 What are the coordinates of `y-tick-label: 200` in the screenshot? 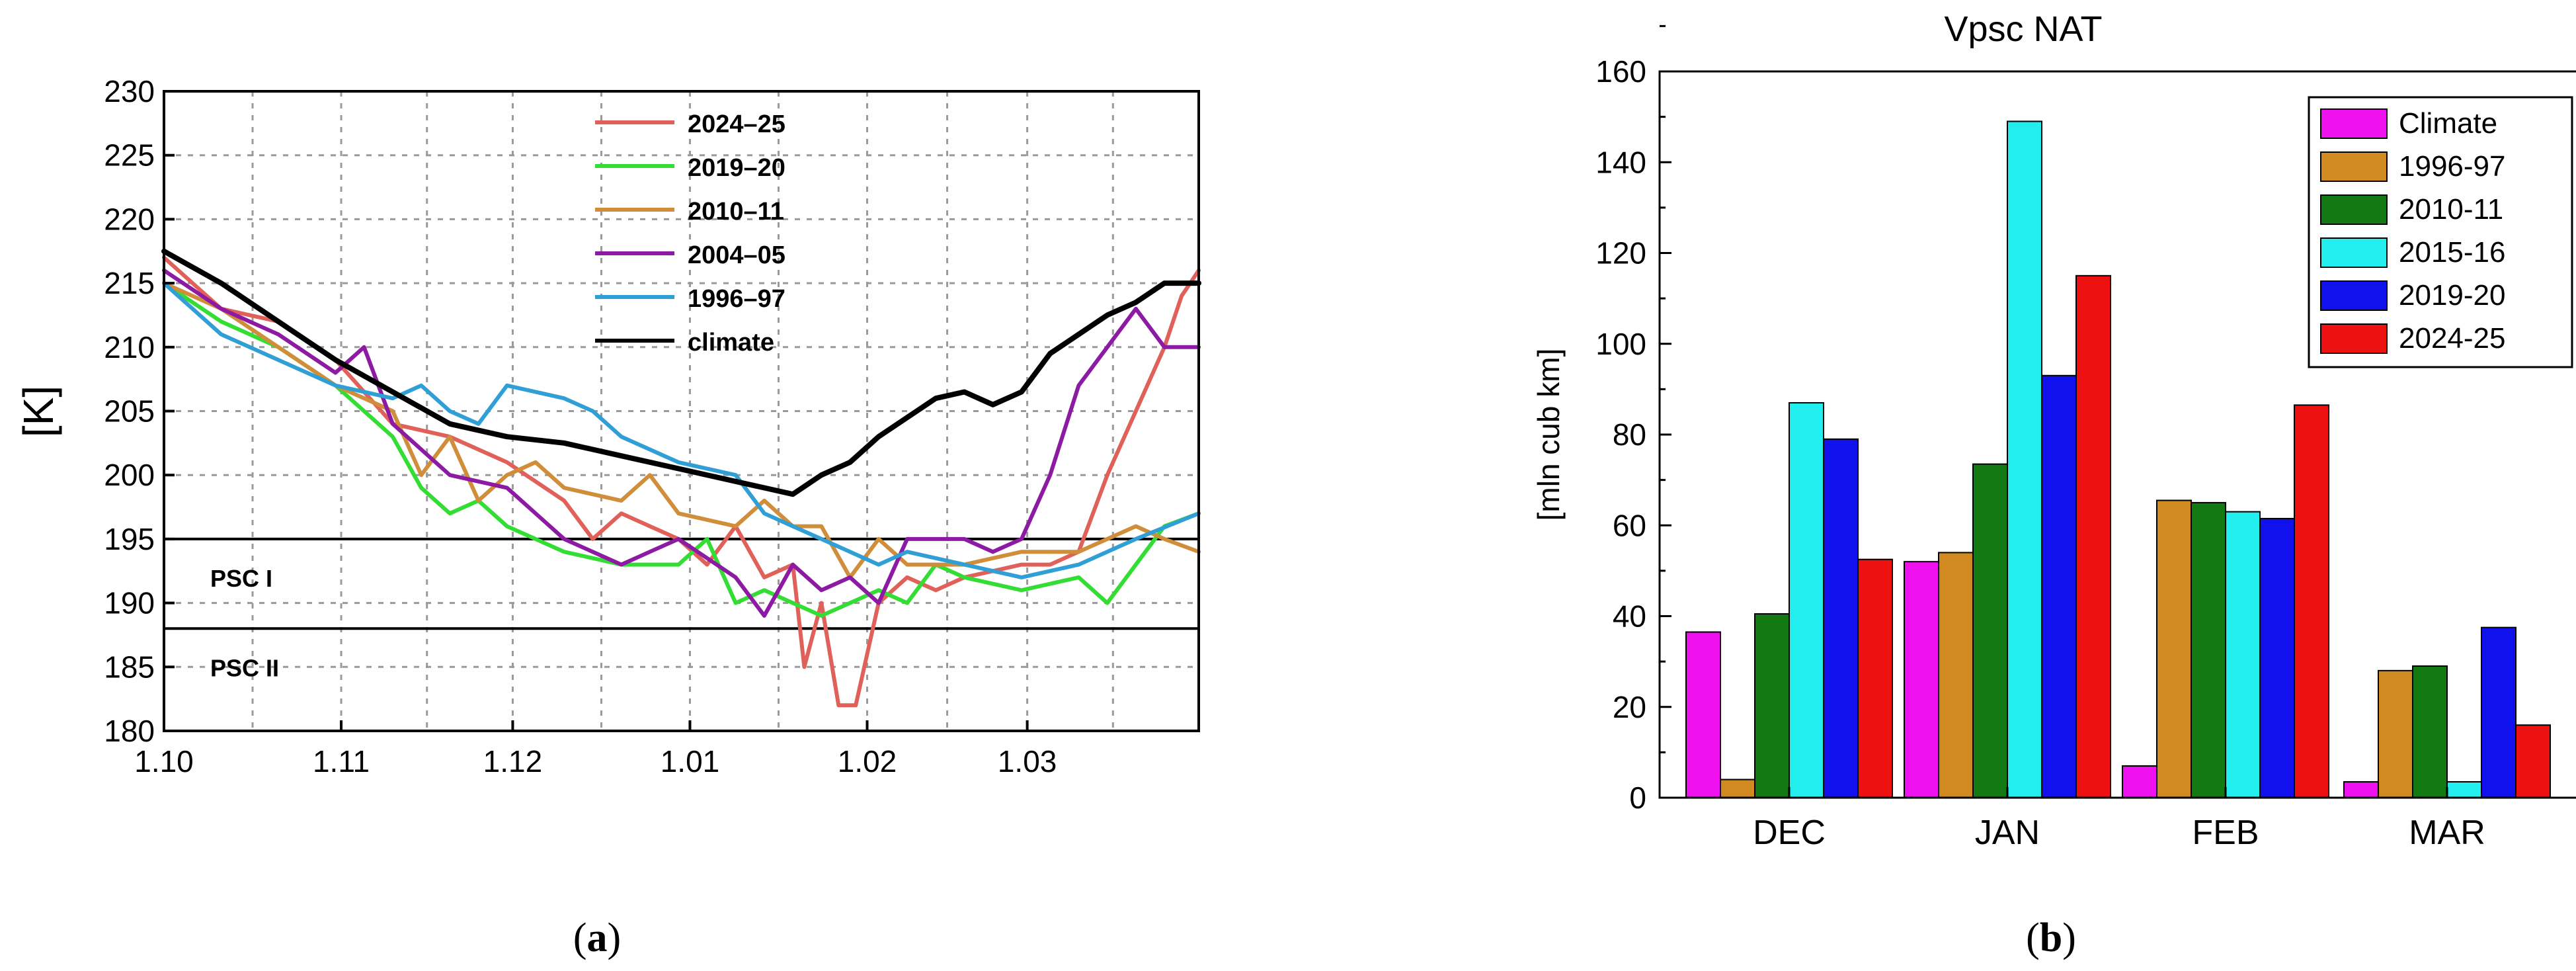 It's located at (129, 475).